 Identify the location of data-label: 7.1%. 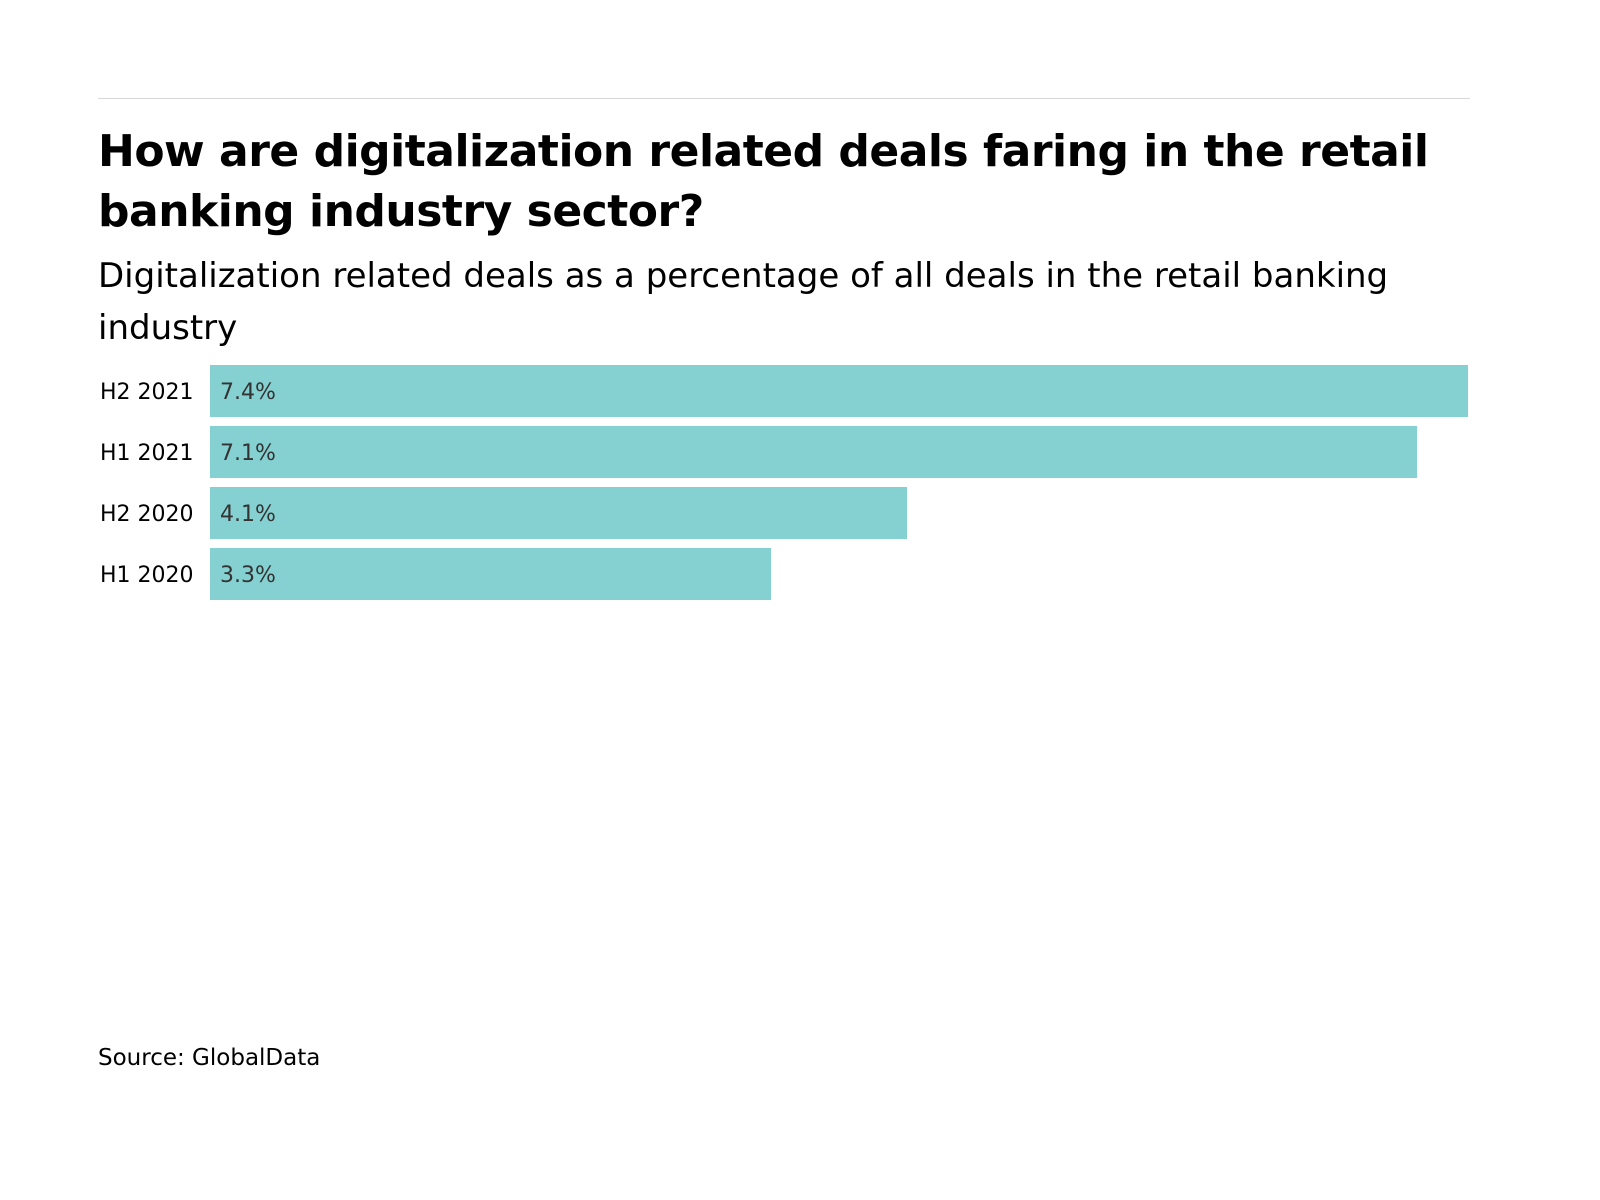
(248, 453).